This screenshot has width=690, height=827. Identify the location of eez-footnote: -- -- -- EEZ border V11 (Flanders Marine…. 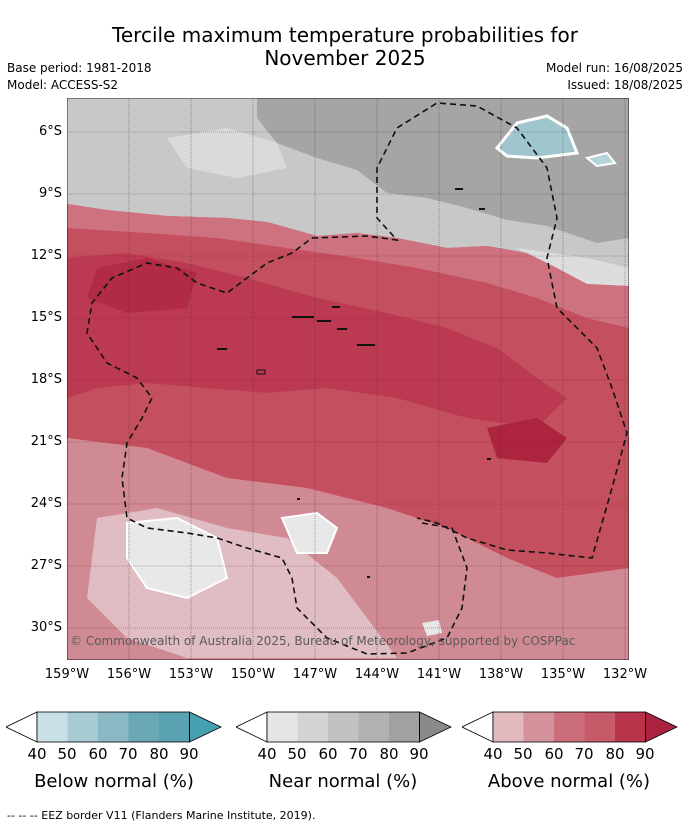
(161, 815).